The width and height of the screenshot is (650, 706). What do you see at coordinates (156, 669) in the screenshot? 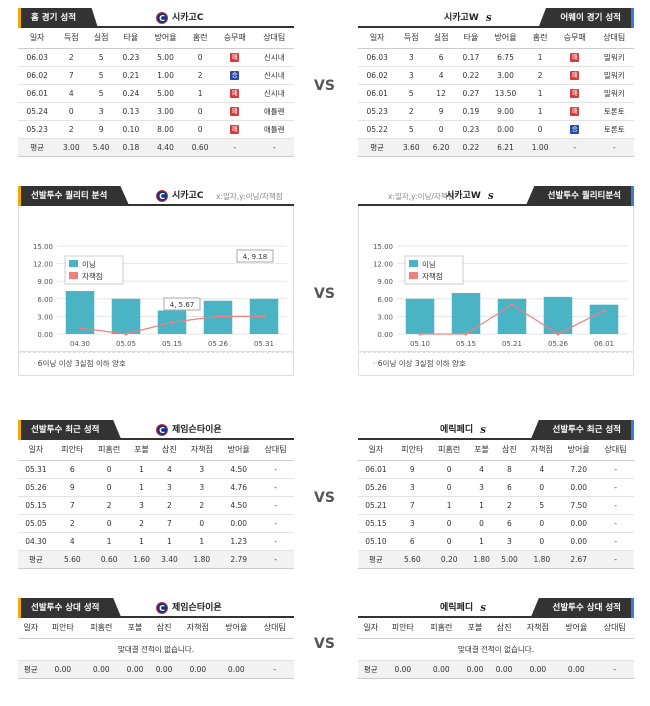
I see `average-row: 평균 0.00 0.00 0.00 0.00 0.00 0.00-` at bounding box center [156, 669].